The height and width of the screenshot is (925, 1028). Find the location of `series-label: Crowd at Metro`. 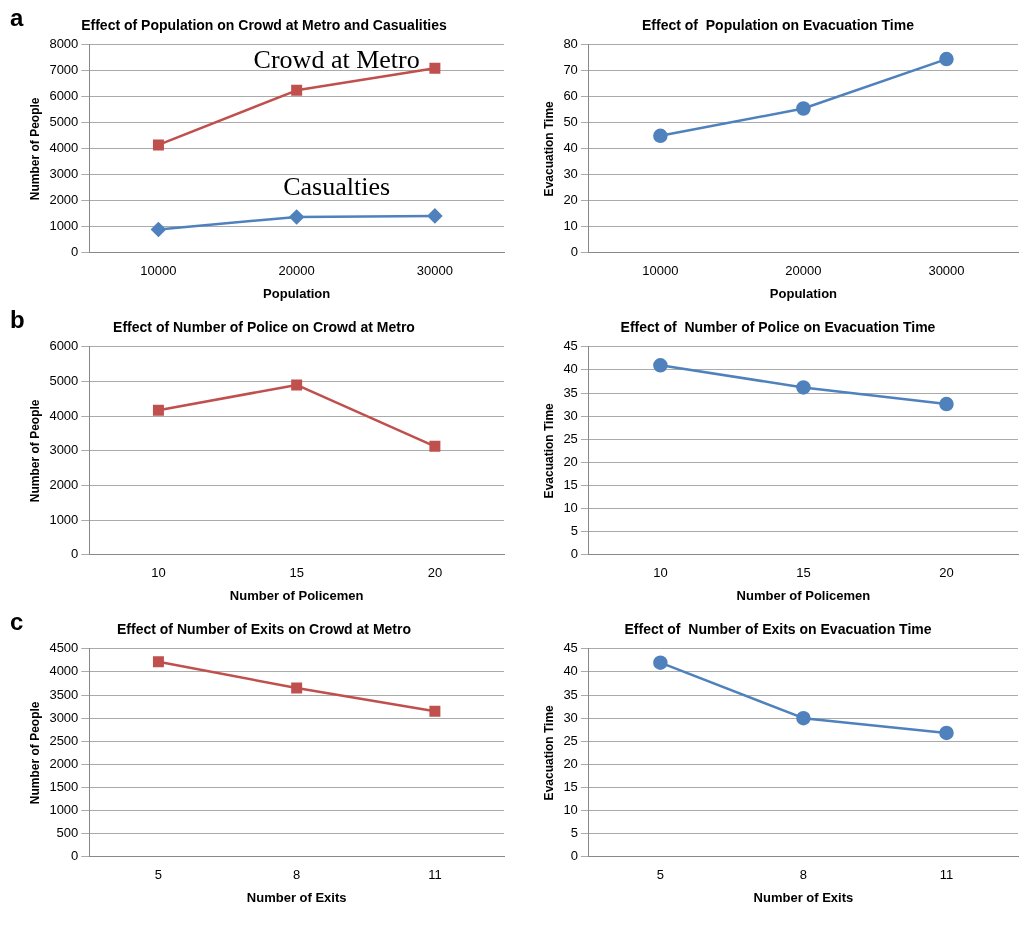

series-label: Crowd at Metro is located at coordinates (336, 60).